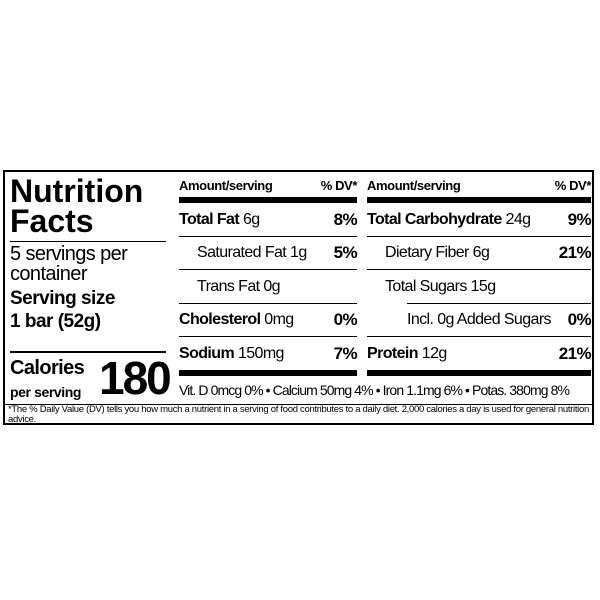  What do you see at coordinates (345, 353) in the screenshot?
I see `nutrient-dv: 7%` at bounding box center [345, 353].